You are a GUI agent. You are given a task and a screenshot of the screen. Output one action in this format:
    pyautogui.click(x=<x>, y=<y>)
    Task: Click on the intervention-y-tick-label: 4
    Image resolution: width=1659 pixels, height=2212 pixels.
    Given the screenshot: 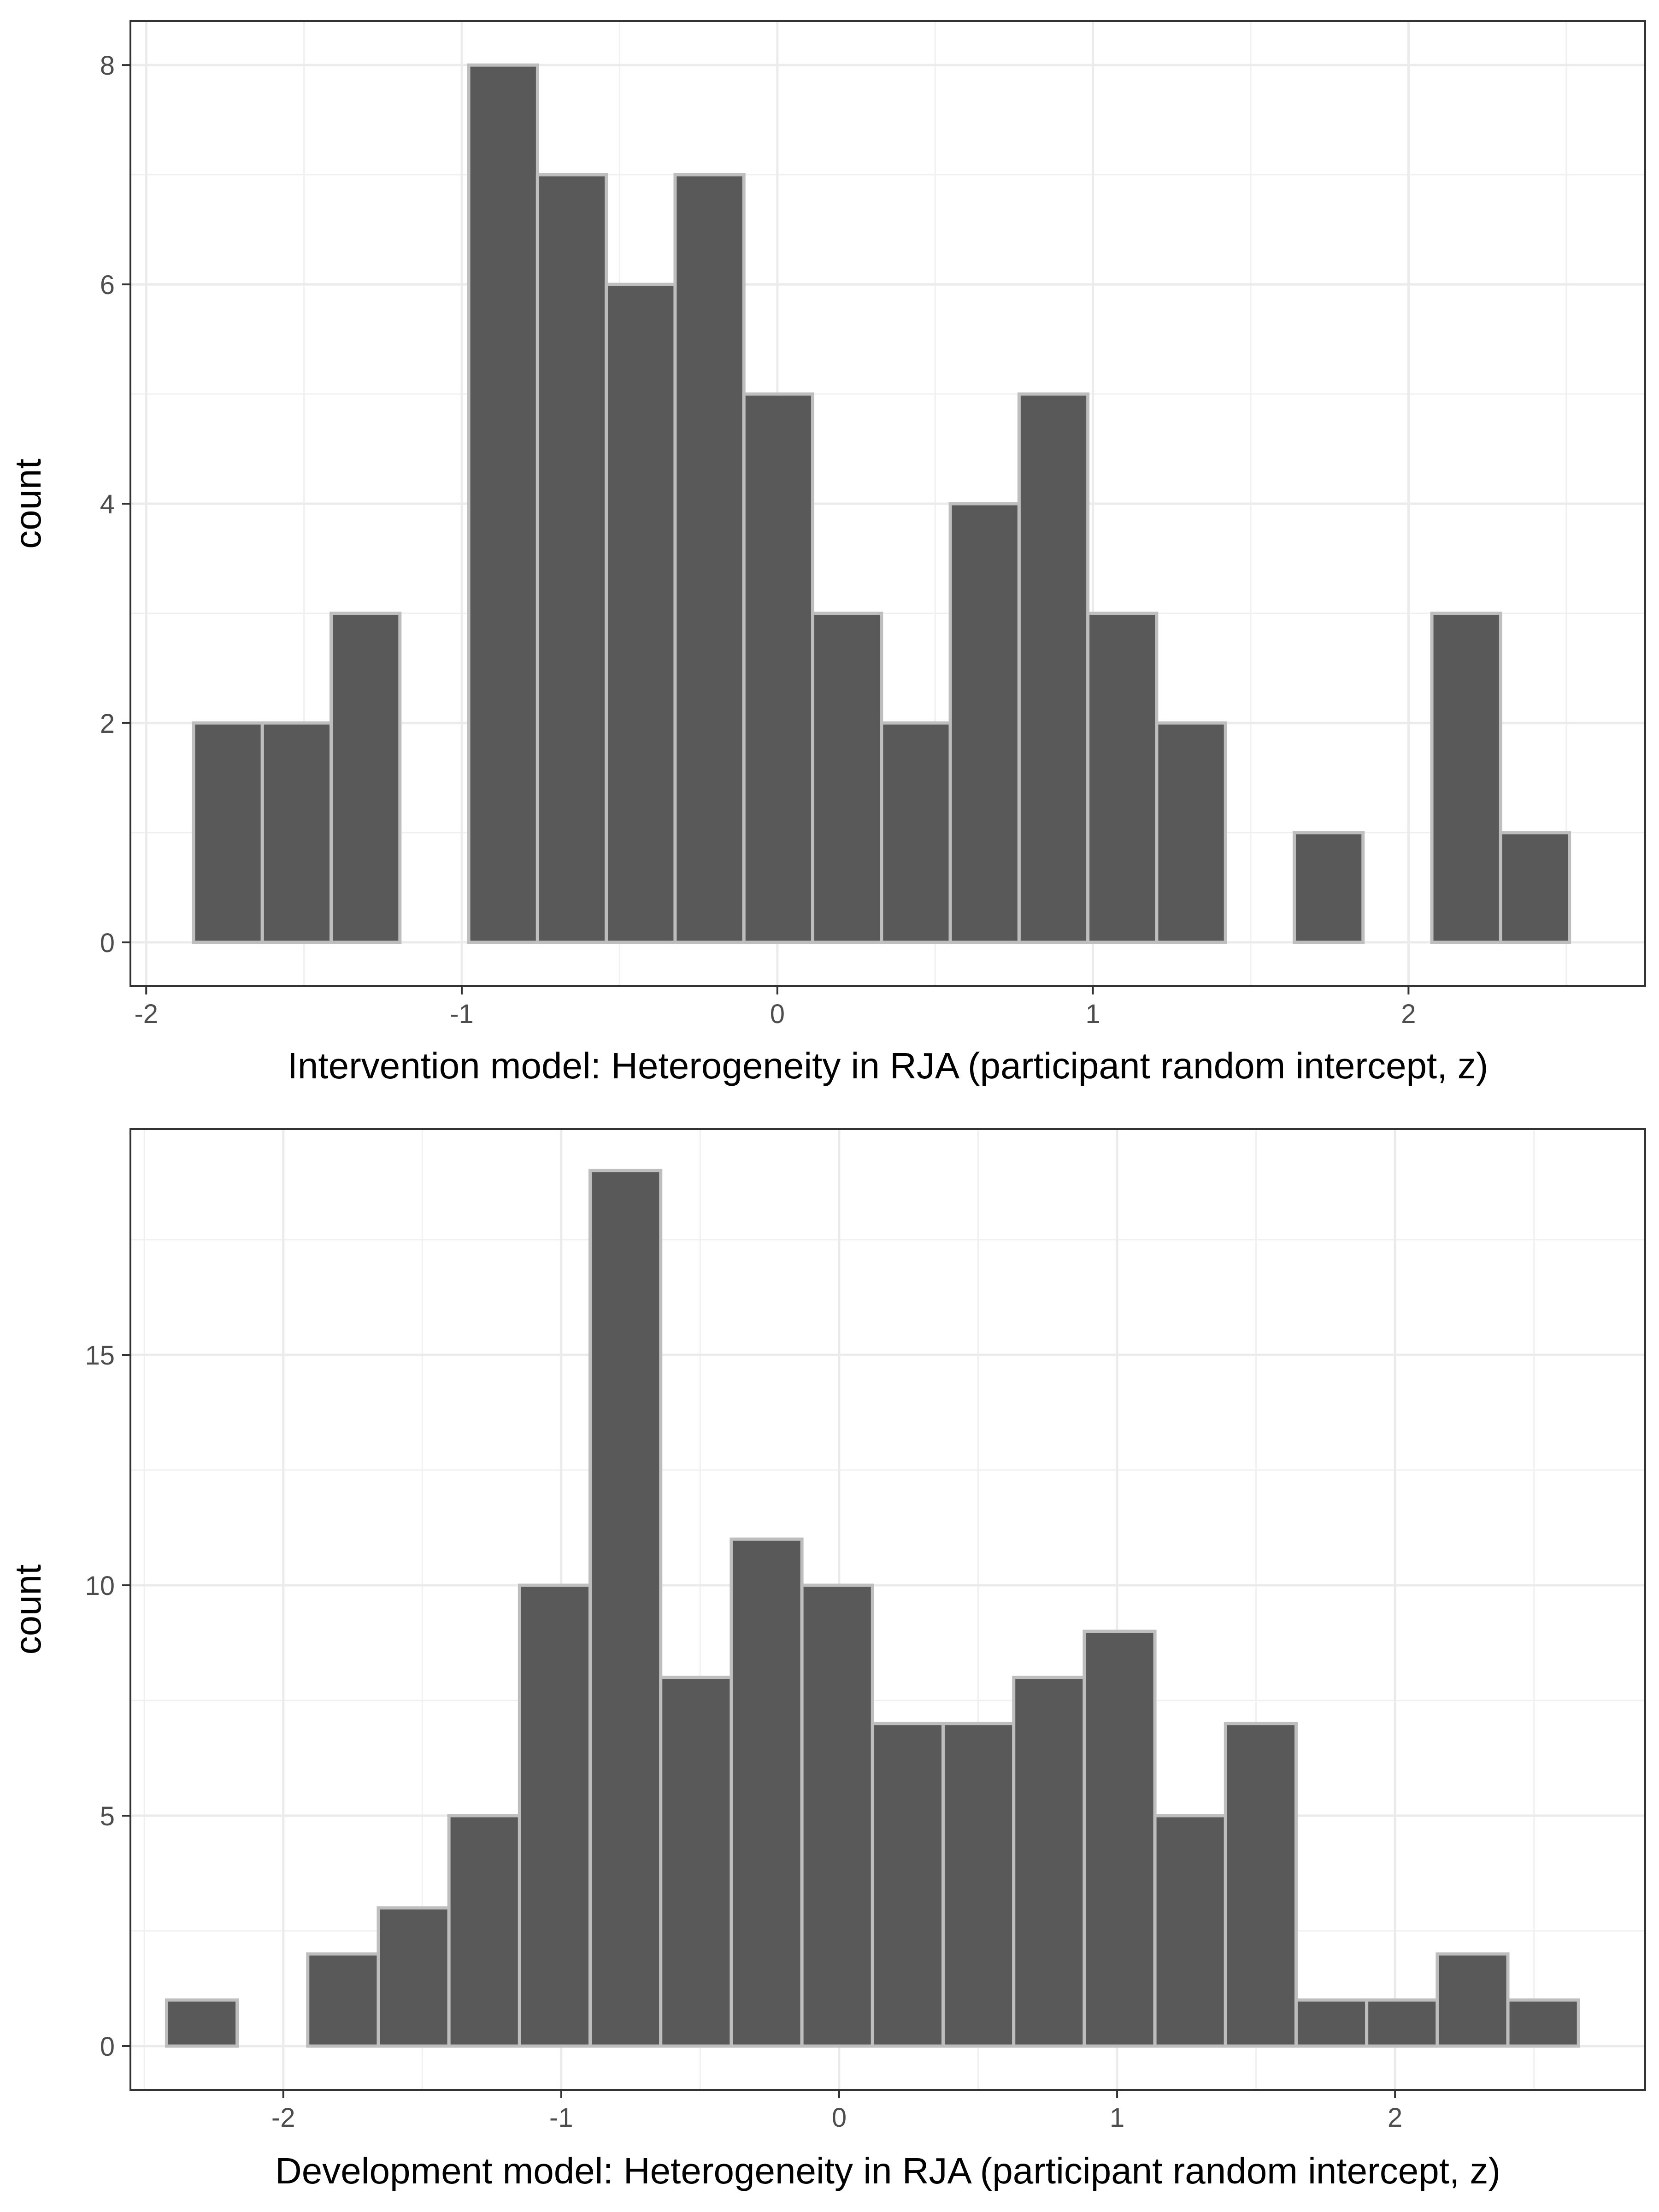 What is the action you would take?
    pyautogui.click(x=107, y=504)
    